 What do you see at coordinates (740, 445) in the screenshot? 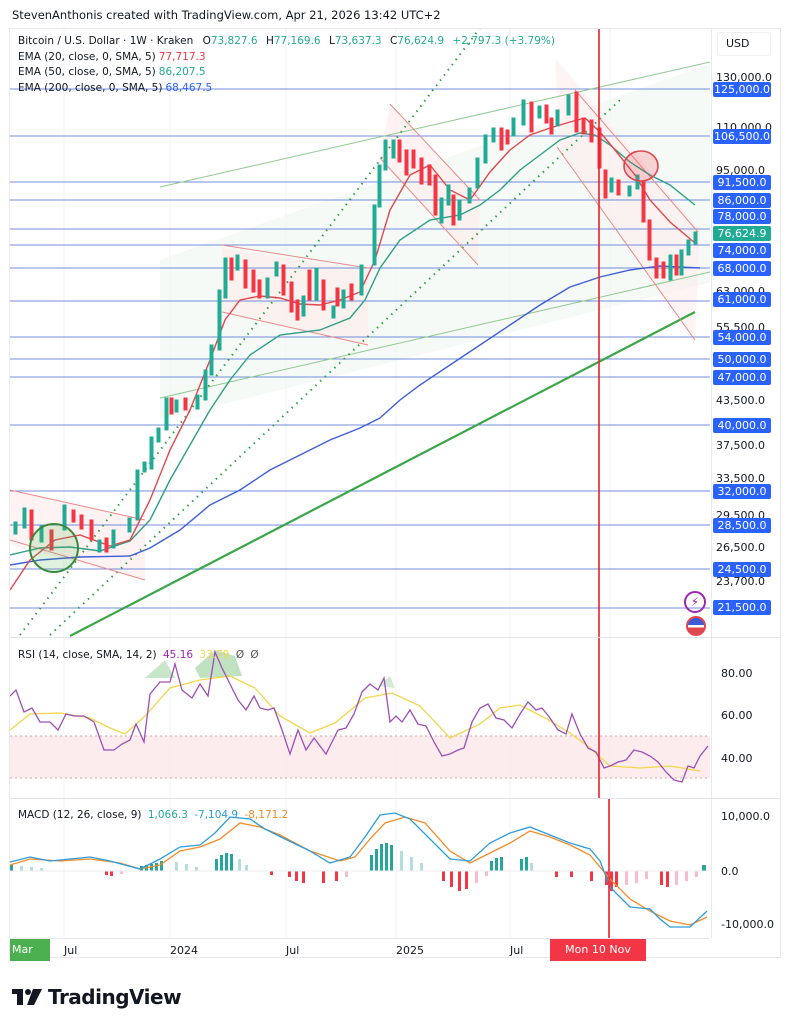
I see `price-label: 37,500.0` at bounding box center [740, 445].